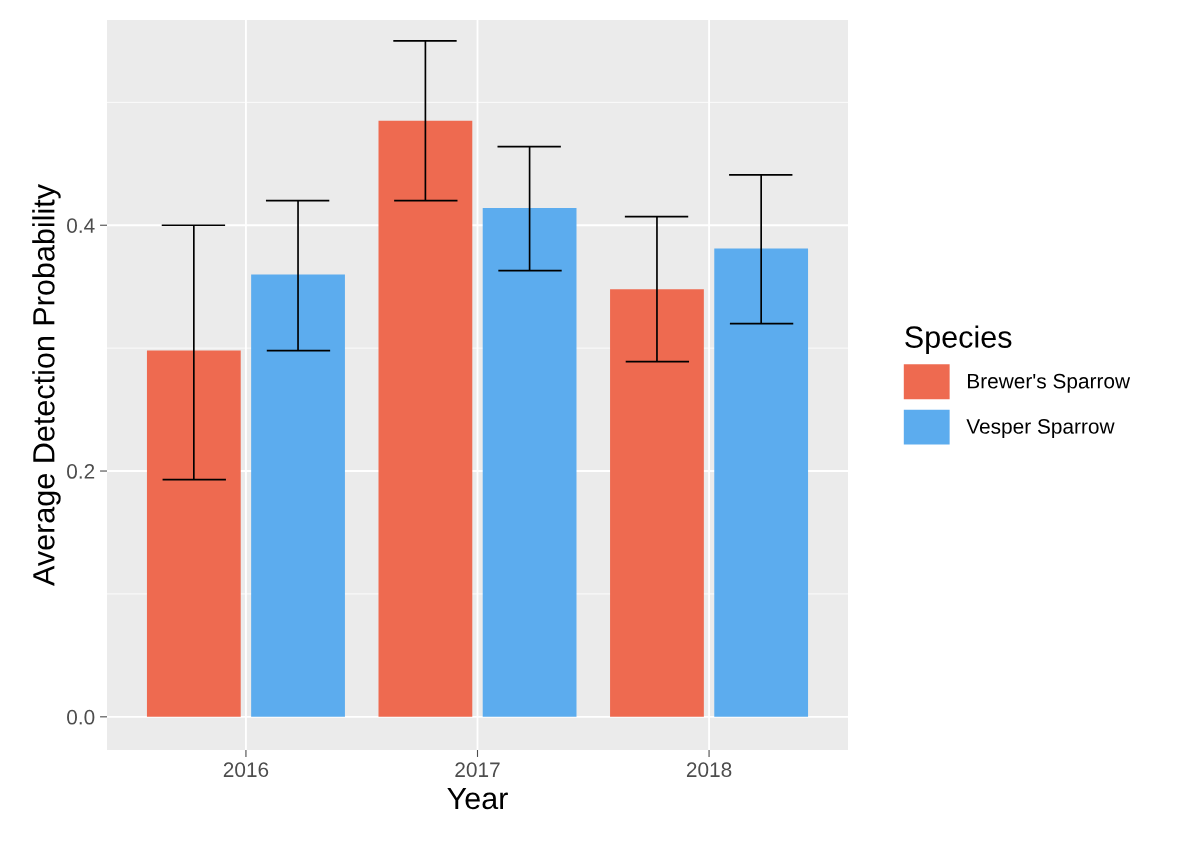  Describe the element at coordinates (477, 770) in the screenshot. I see `x-tick-label: 2017` at that location.